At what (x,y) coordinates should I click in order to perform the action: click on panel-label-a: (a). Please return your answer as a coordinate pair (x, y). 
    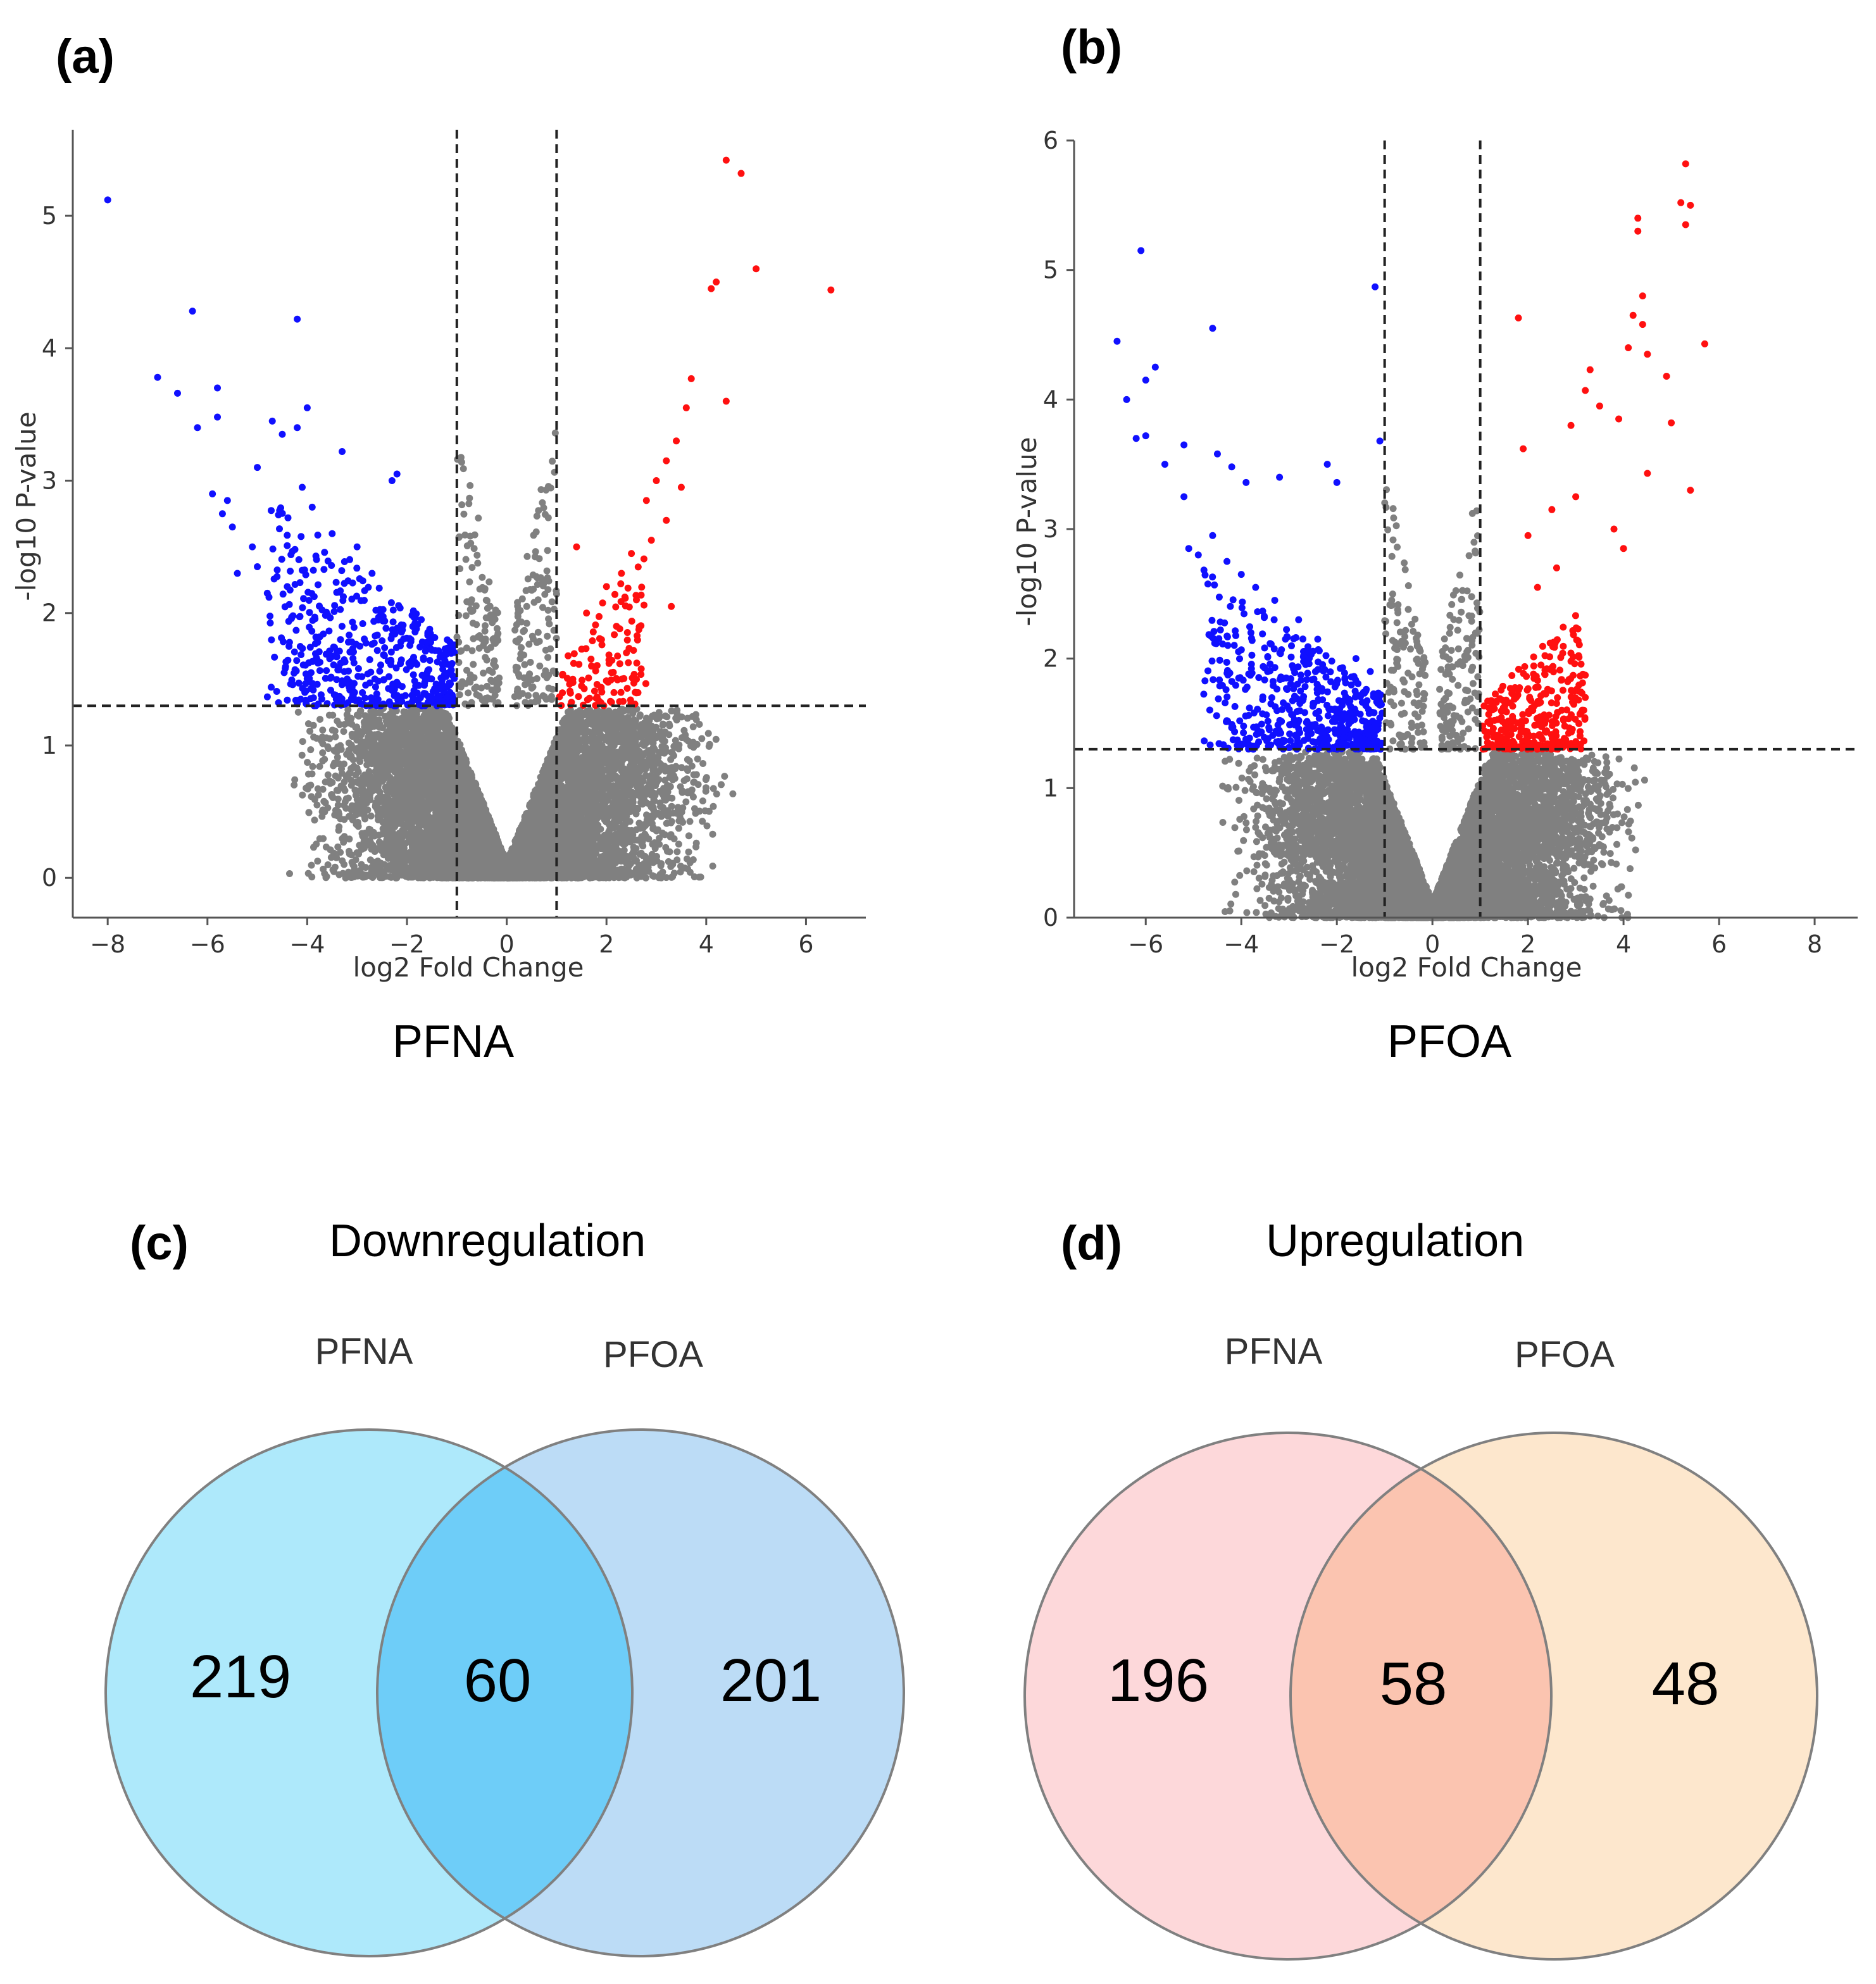
    Looking at the image, I should click on (85, 57).